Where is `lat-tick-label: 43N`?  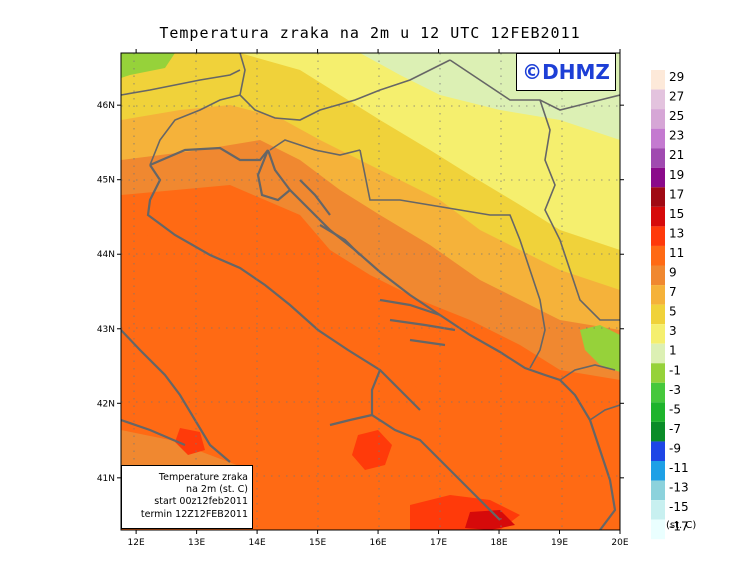 lat-tick-label: 43N is located at coordinates (106, 330).